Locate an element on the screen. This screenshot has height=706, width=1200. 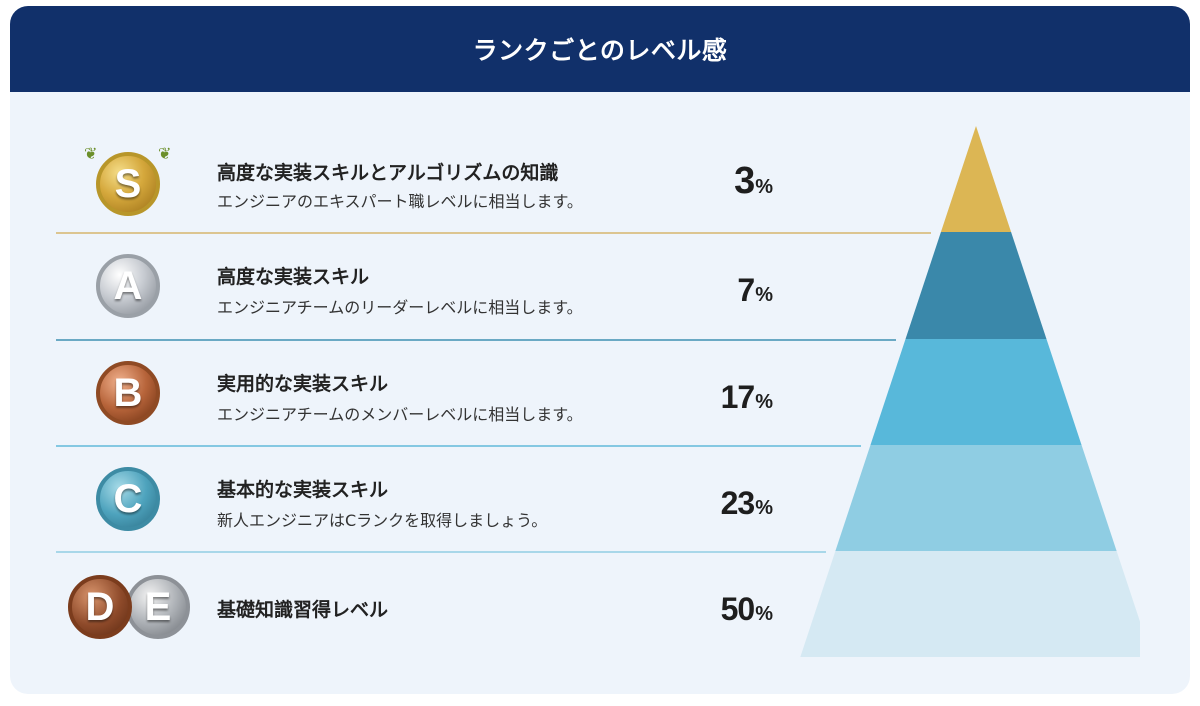
rank-s-percentage: 3% is located at coordinates (753, 181).